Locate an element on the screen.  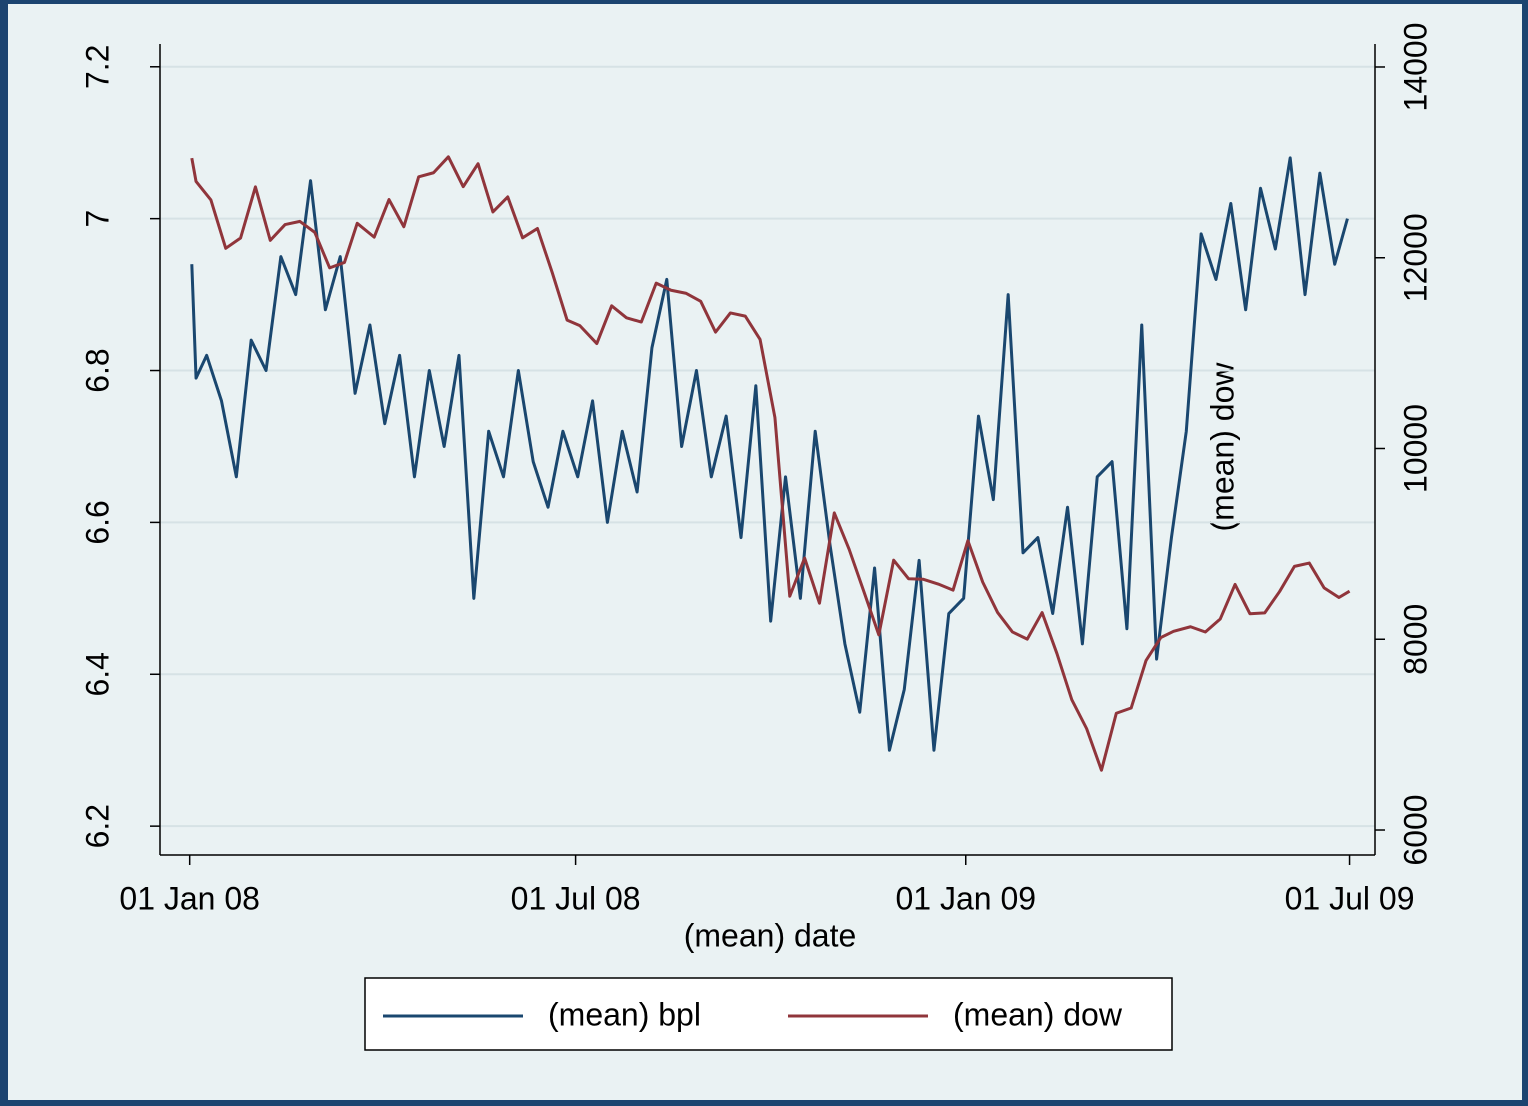
x-tick-label: 01 Jul 08 is located at coordinates (576, 898).